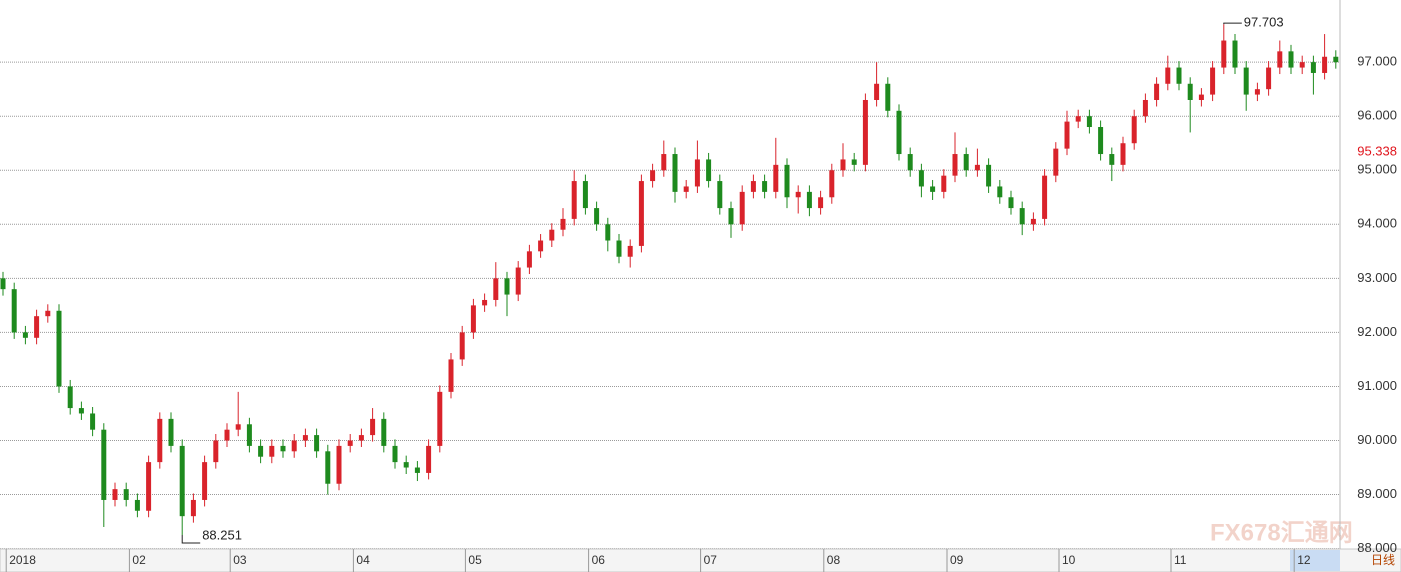 This screenshot has height=572, width=1401. I want to click on x-tick-label: 06, so click(599, 560).